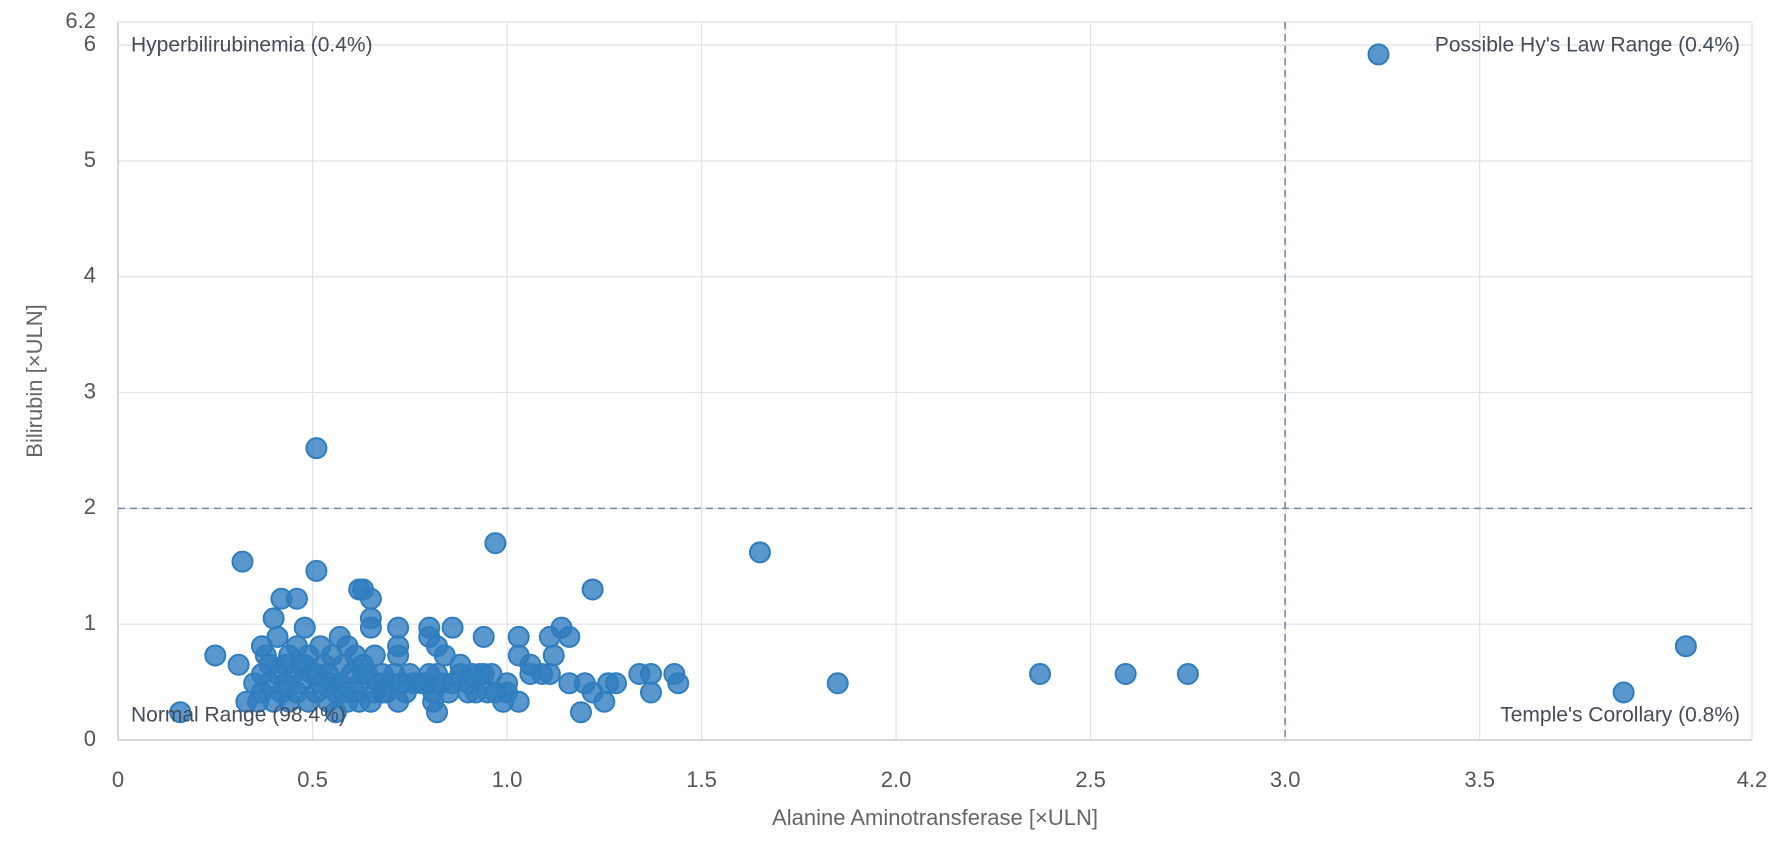  What do you see at coordinates (507, 779) in the screenshot?
I see `x-tick-label: 1.0` at bounding box center [507, 779].